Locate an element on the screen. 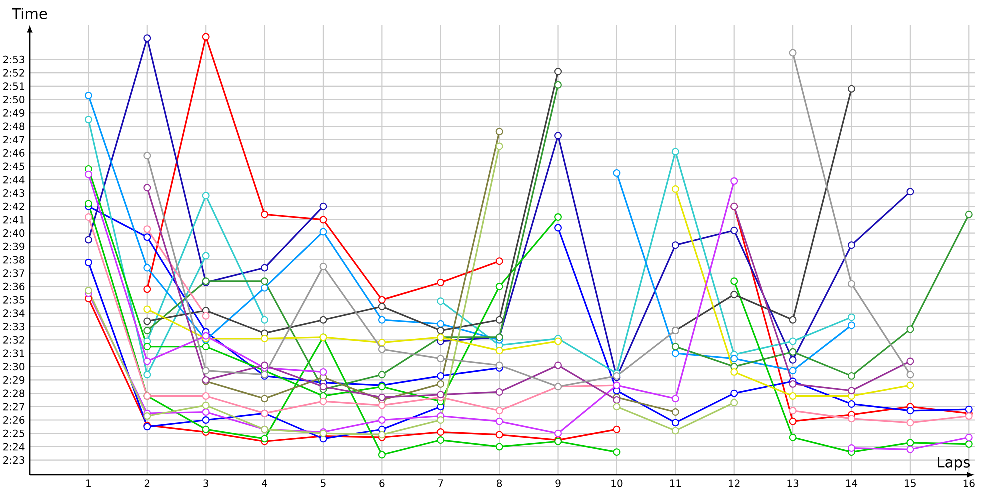 This screenshot has height=500, width=1000. x-tick-label: 6 is located at coordinates (382, 484).